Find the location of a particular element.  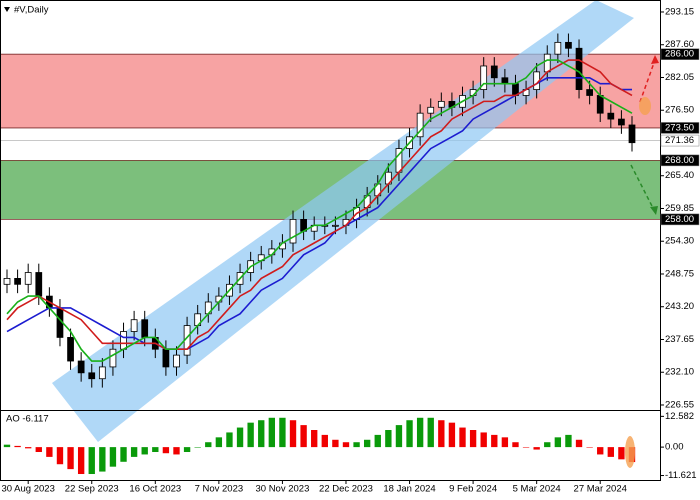

x-tick-label: 22 Sep 2023 is located at coordinates (92, 489).